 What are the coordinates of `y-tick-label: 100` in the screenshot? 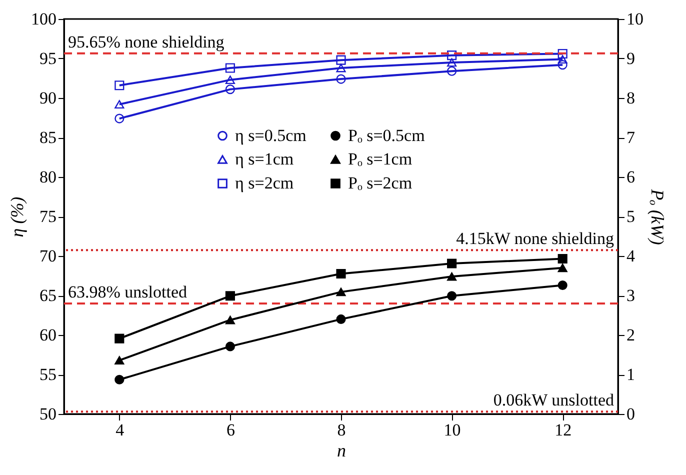 It's located at (43, 19).